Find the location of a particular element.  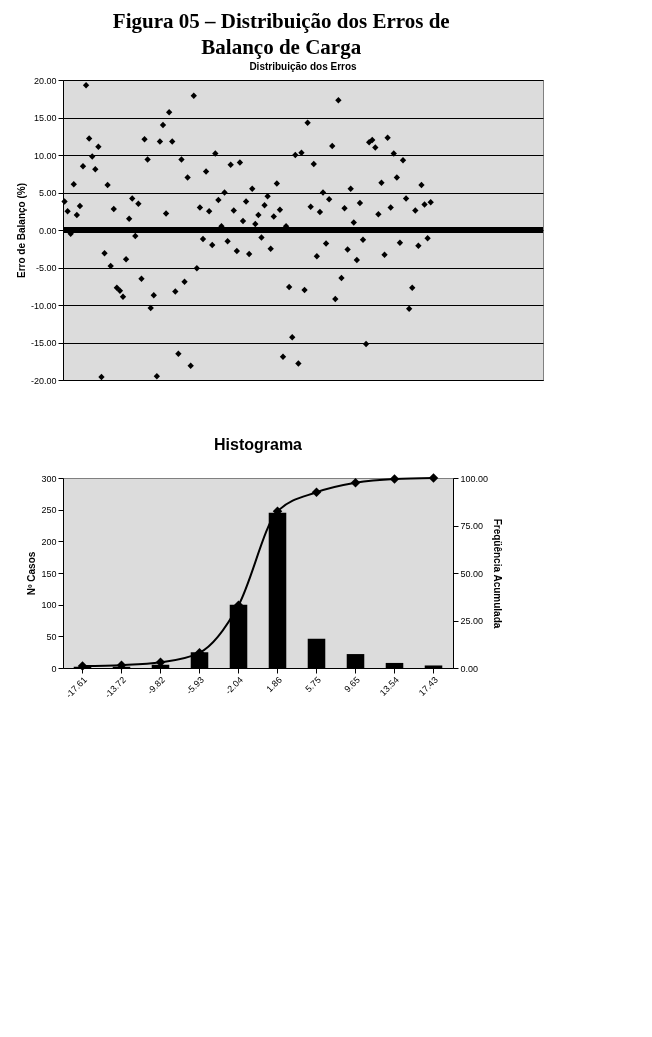

y-tick-label: 150 is located at coordinates (49, 573).